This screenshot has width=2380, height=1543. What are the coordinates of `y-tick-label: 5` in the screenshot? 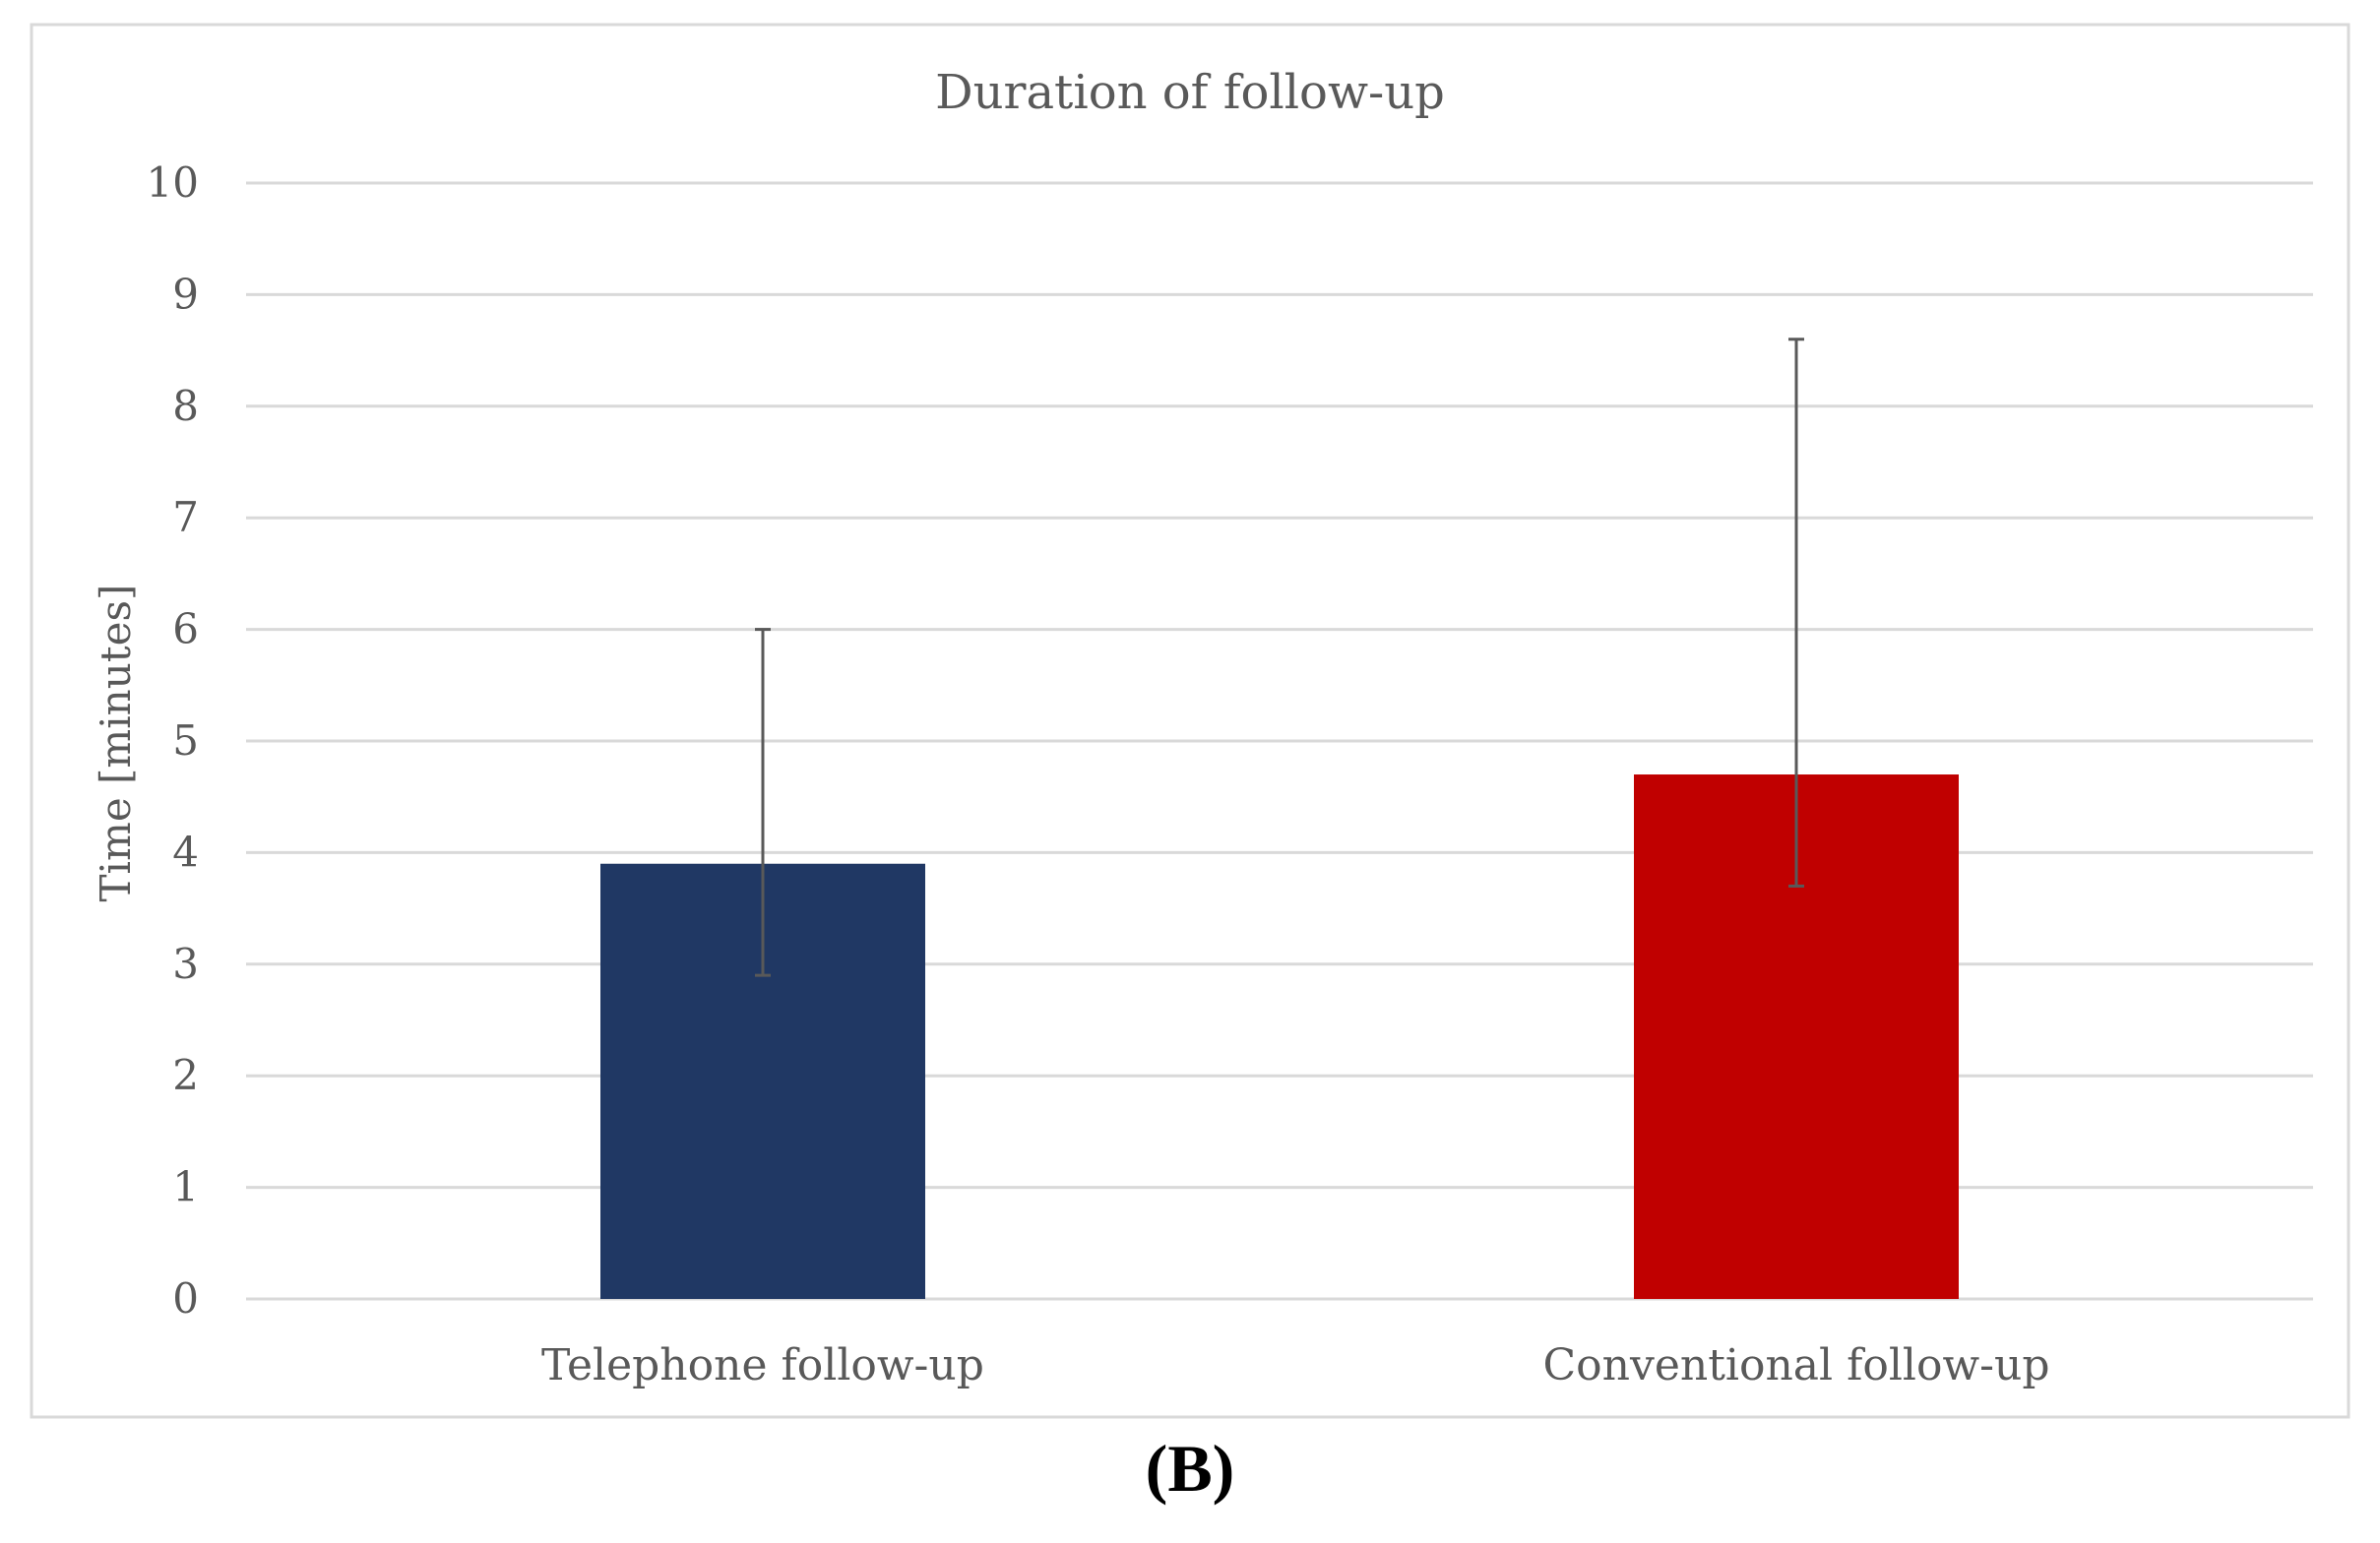 It's located at (185, 740).